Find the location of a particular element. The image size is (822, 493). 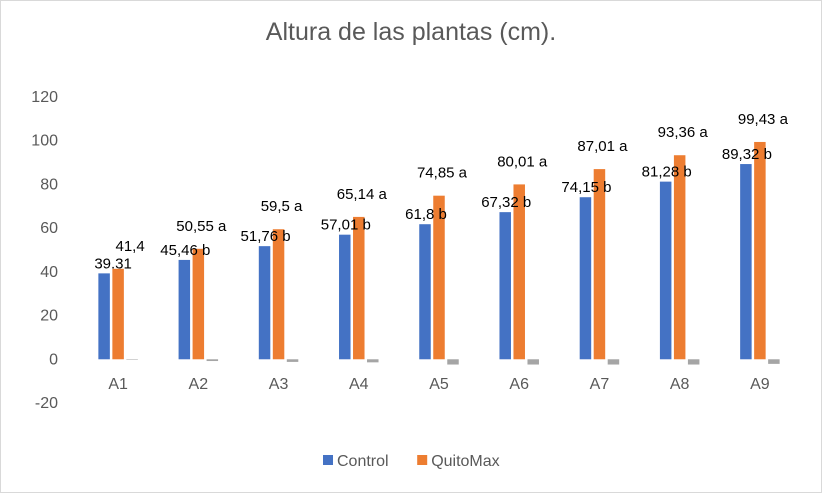

y-tick-label: 20 is located at coordinates (49, 316).